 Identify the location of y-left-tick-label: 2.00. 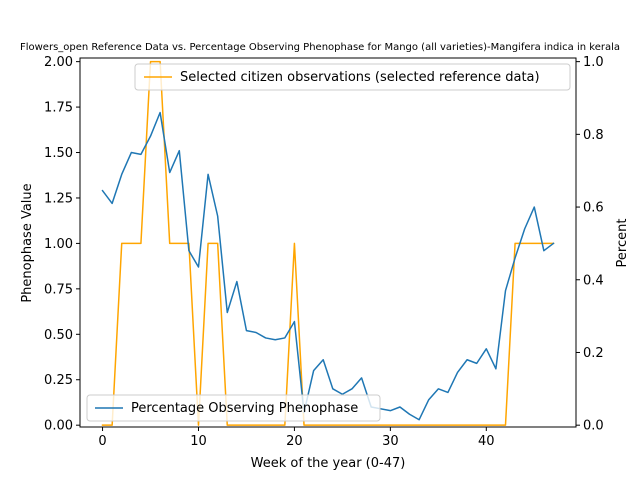
(58, 62).